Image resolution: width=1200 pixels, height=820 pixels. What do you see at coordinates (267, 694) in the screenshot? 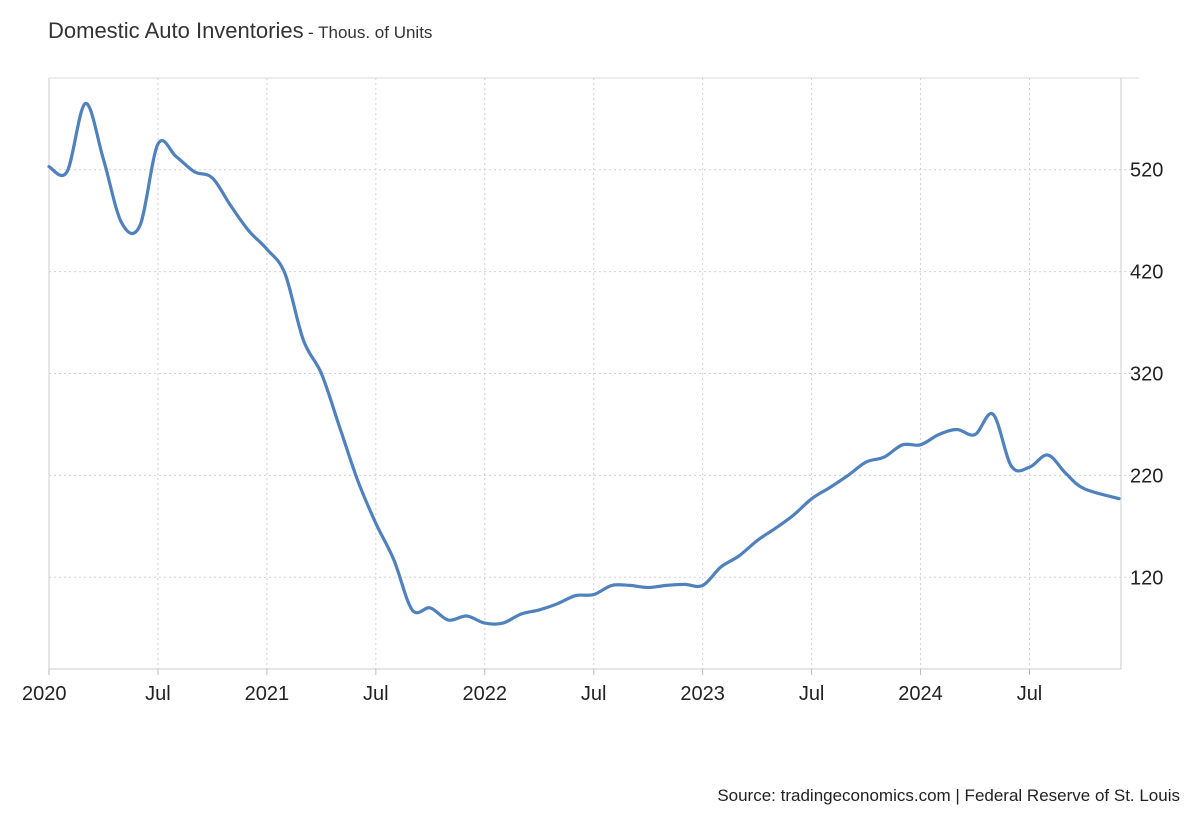
I see `x-tick-label: 2021` at bounding box center [267, 694].